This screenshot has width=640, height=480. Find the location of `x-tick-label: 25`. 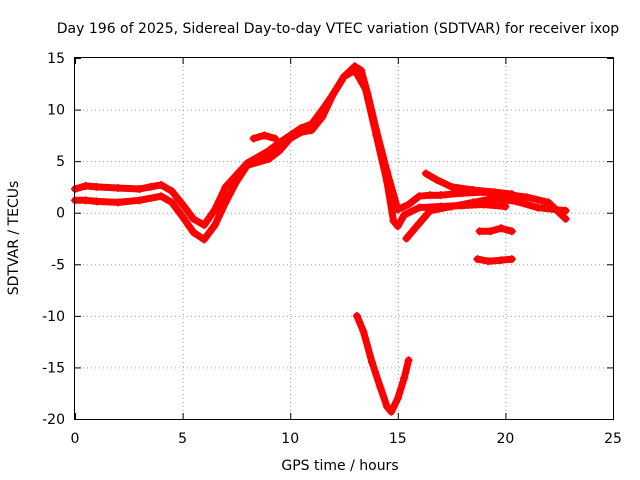

x-tick-label: 25 is located at coordinates (613, 439).